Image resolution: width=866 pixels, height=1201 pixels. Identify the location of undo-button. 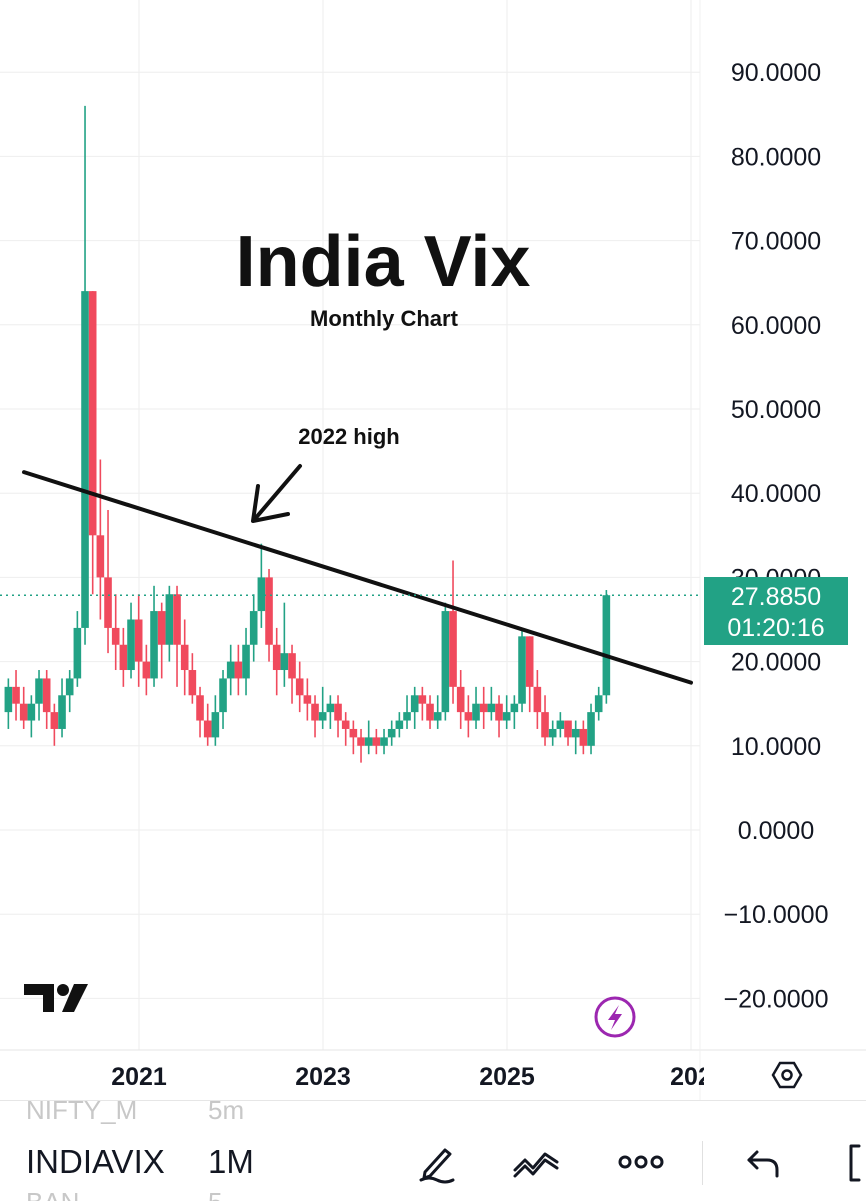
(763, 1162).